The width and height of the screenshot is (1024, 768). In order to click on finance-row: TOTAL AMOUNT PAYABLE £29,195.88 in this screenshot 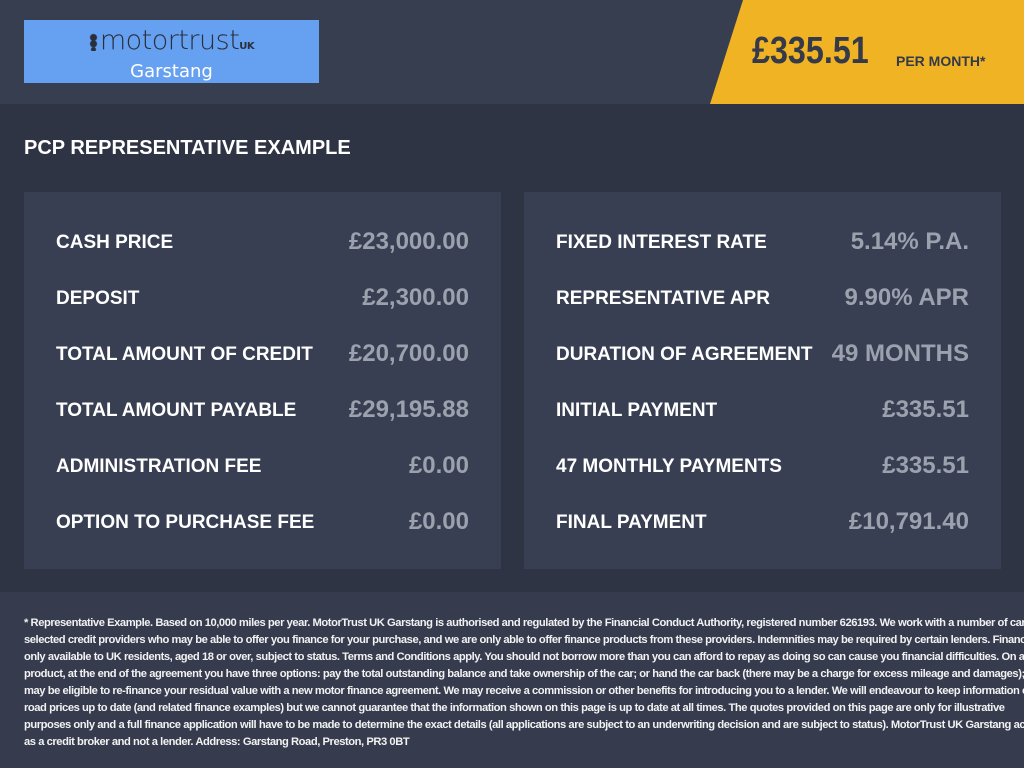, I will do `click(262, 411)`.